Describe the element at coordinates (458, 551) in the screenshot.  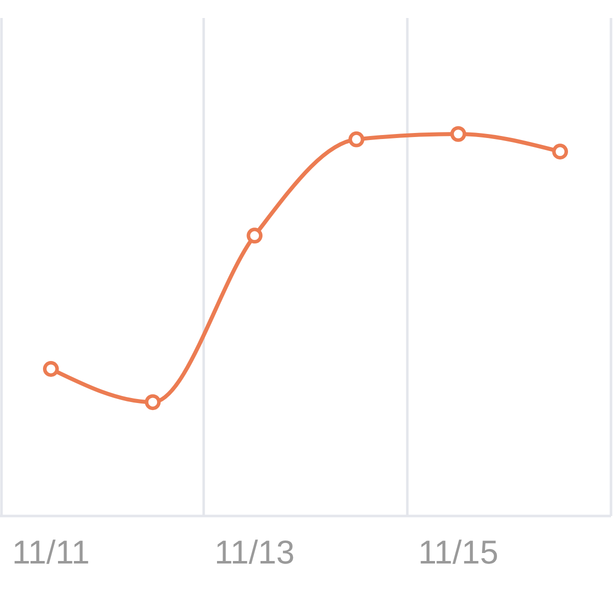
I see `x-tick-label: 11/15` at that location.